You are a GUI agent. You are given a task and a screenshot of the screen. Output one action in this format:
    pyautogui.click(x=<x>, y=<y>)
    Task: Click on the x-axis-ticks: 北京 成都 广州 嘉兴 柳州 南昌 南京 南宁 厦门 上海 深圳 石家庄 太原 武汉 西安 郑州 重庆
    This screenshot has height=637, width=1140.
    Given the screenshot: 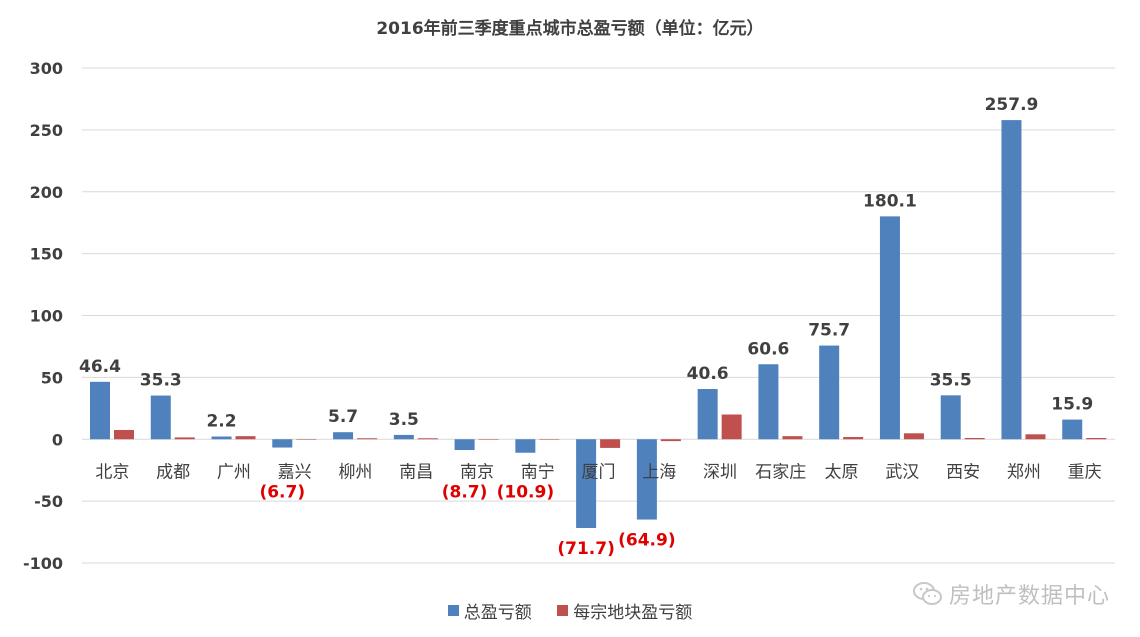 What is the action you would take?
    pyautogui.click(x=598, y=472)
    